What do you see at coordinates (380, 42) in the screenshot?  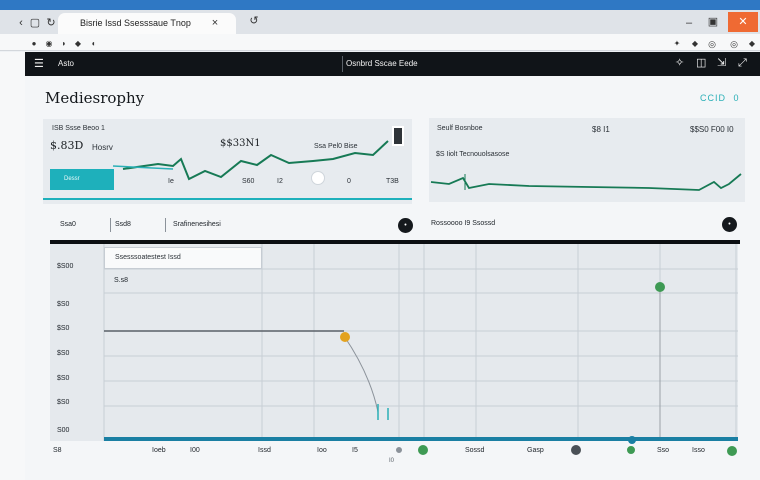 I see `address-bar` at bounding box center [380, 42].